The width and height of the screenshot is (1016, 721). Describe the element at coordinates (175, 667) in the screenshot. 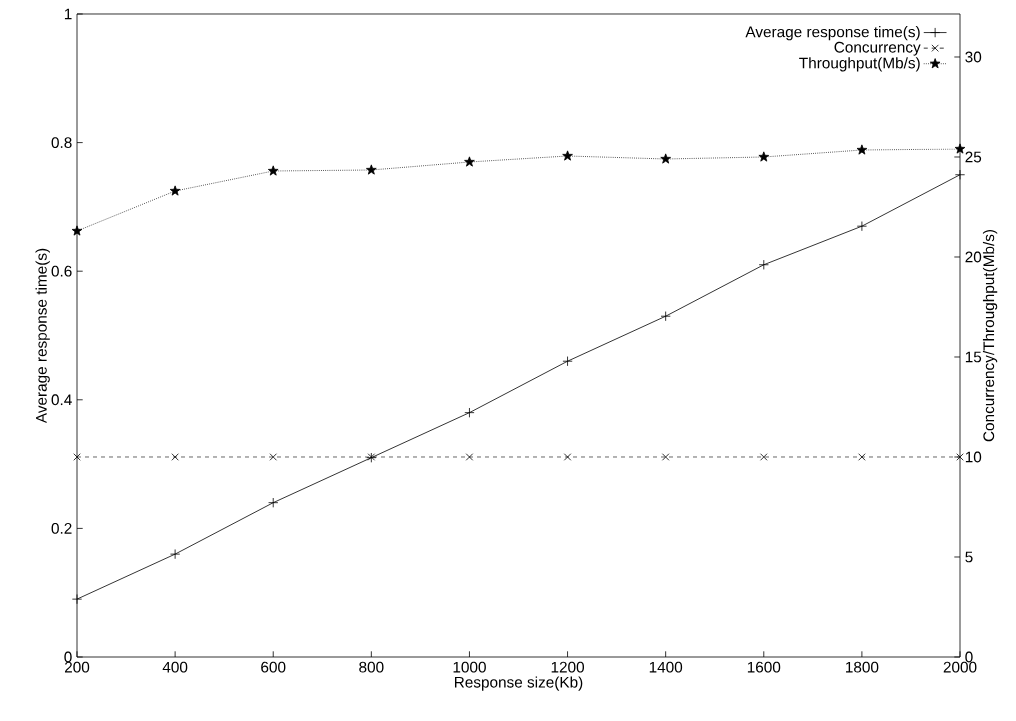

I see `x-tick-label: 400` at that location.